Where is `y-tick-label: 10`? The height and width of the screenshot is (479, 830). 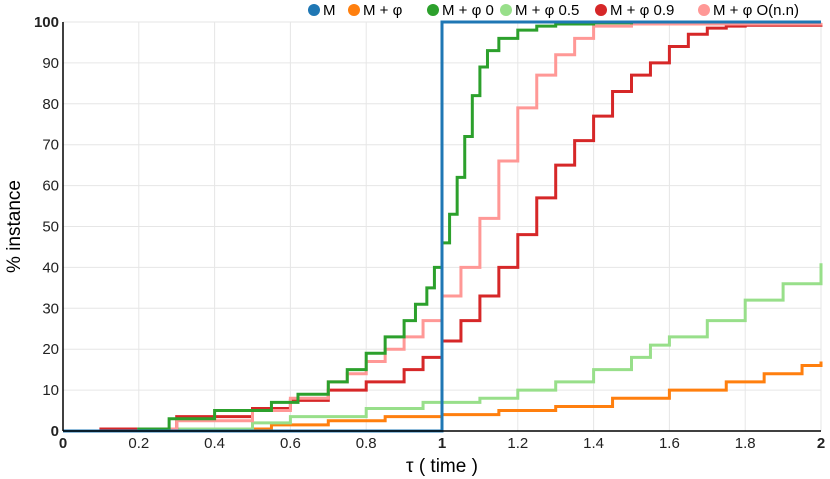
y-tick-label: 10 is located at coordinates (50, 390).